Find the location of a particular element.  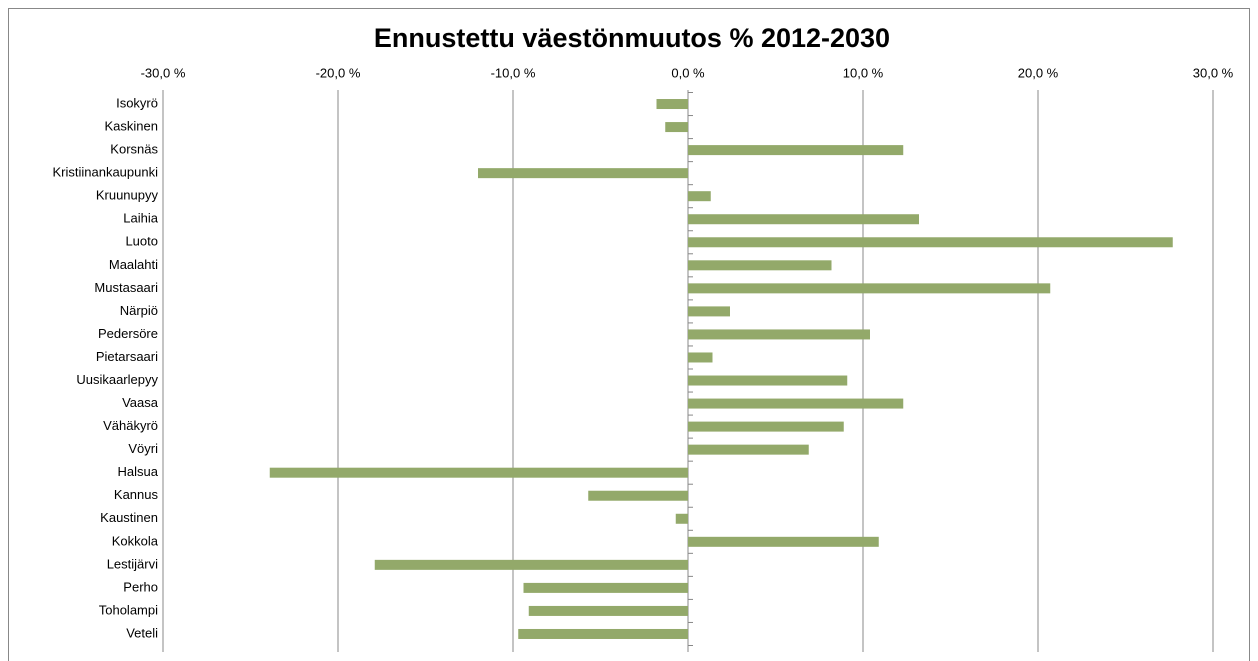

x-tick-label: 30,0 % is located at coordinates (1213, 72).